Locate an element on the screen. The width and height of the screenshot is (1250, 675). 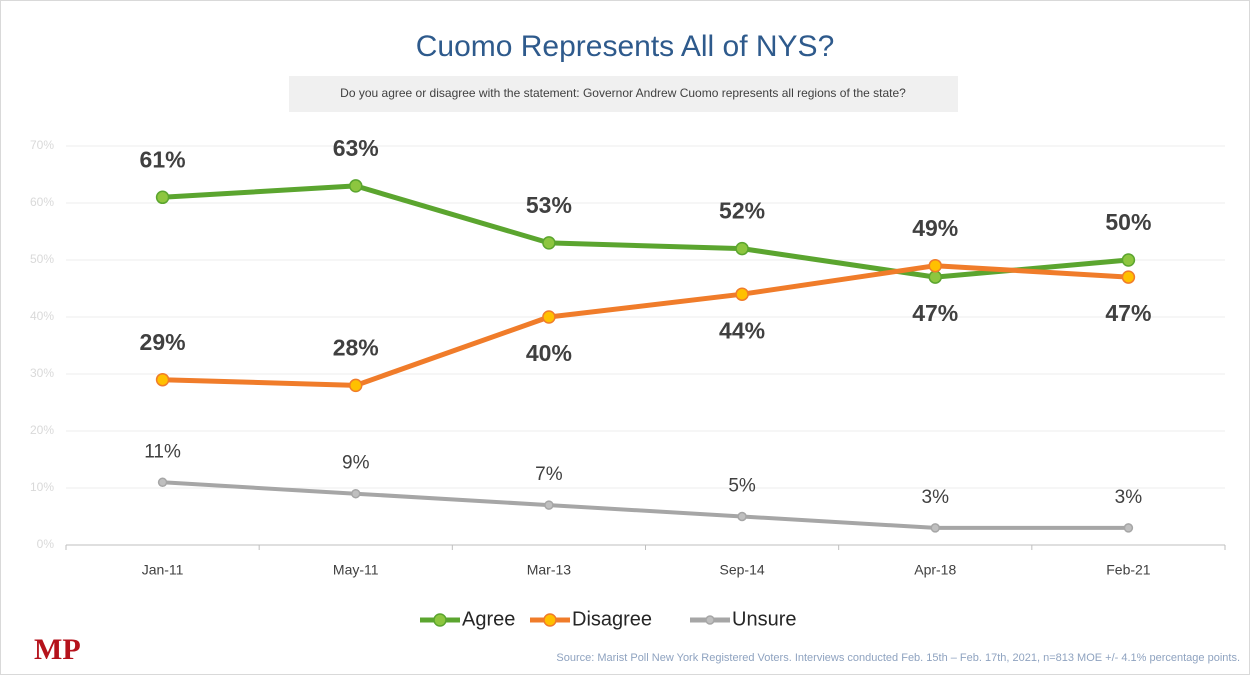
data-label: 11% is located at coordinates (162, 451).